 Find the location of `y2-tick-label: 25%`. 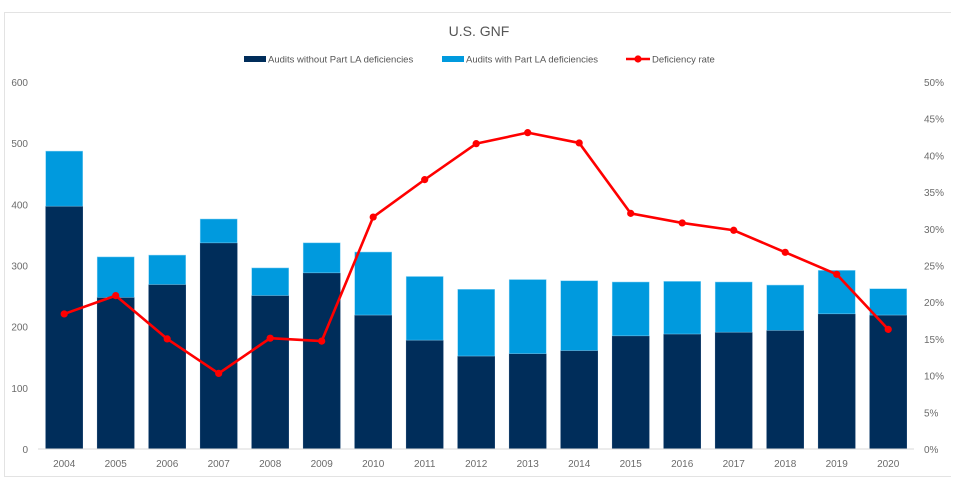

y2-tick-label: 25% is located at coordinates (934, 267).